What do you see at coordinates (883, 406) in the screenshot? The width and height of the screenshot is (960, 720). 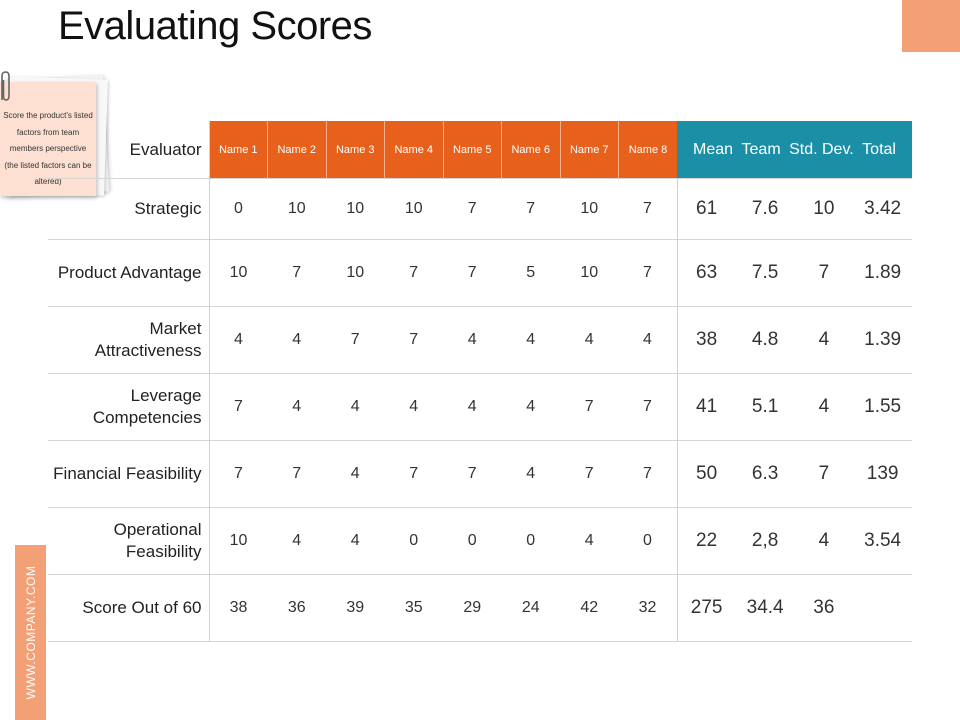 I see `total-cell: 1.55` at bounding box center [883, 406].